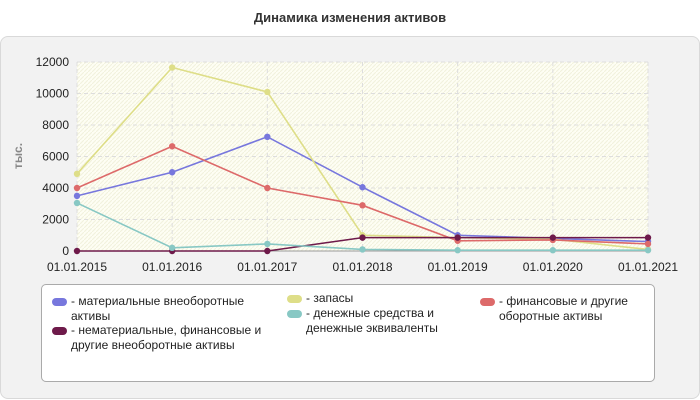 This screenshot has width=700, height=400. I want to click on y-tick-label: 2000, so click(55, 220).